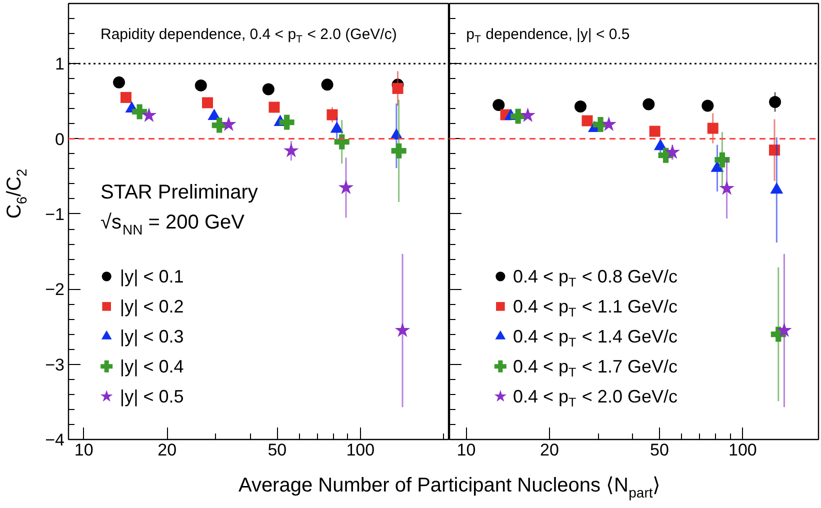 The height and width of the screenshot is (508, 821). What do you see at coordinates (55, 440) in the screenshot?
I see `y-tick-label: −4` at bounding box center [55, 440].